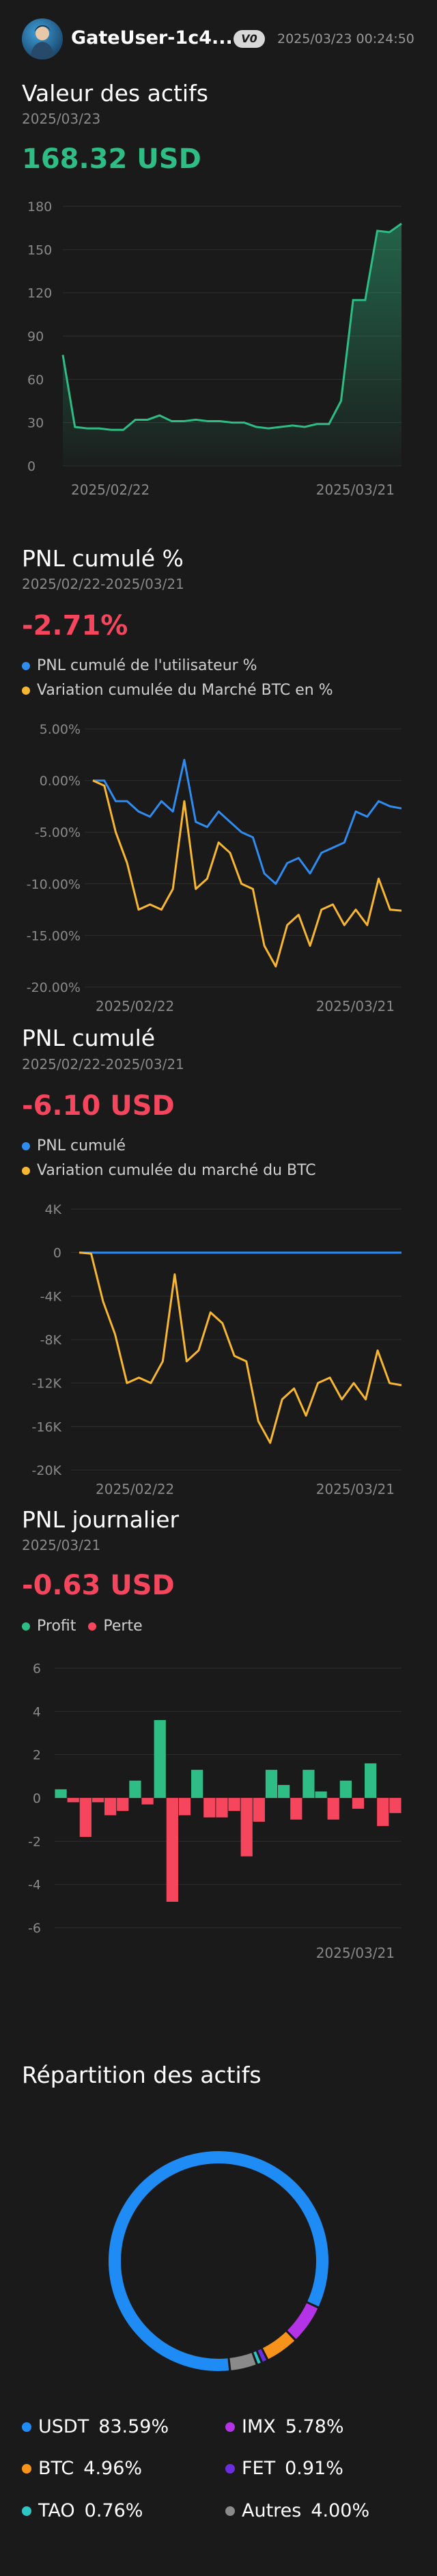 This screenshot has height=2576, width=437. What do you see at coordinates (169, 1170) in the screenshot?
I see `legend-btc-pnl-usd: Variation cumulée du marché du BTC` at bounding box center [169, 1170].